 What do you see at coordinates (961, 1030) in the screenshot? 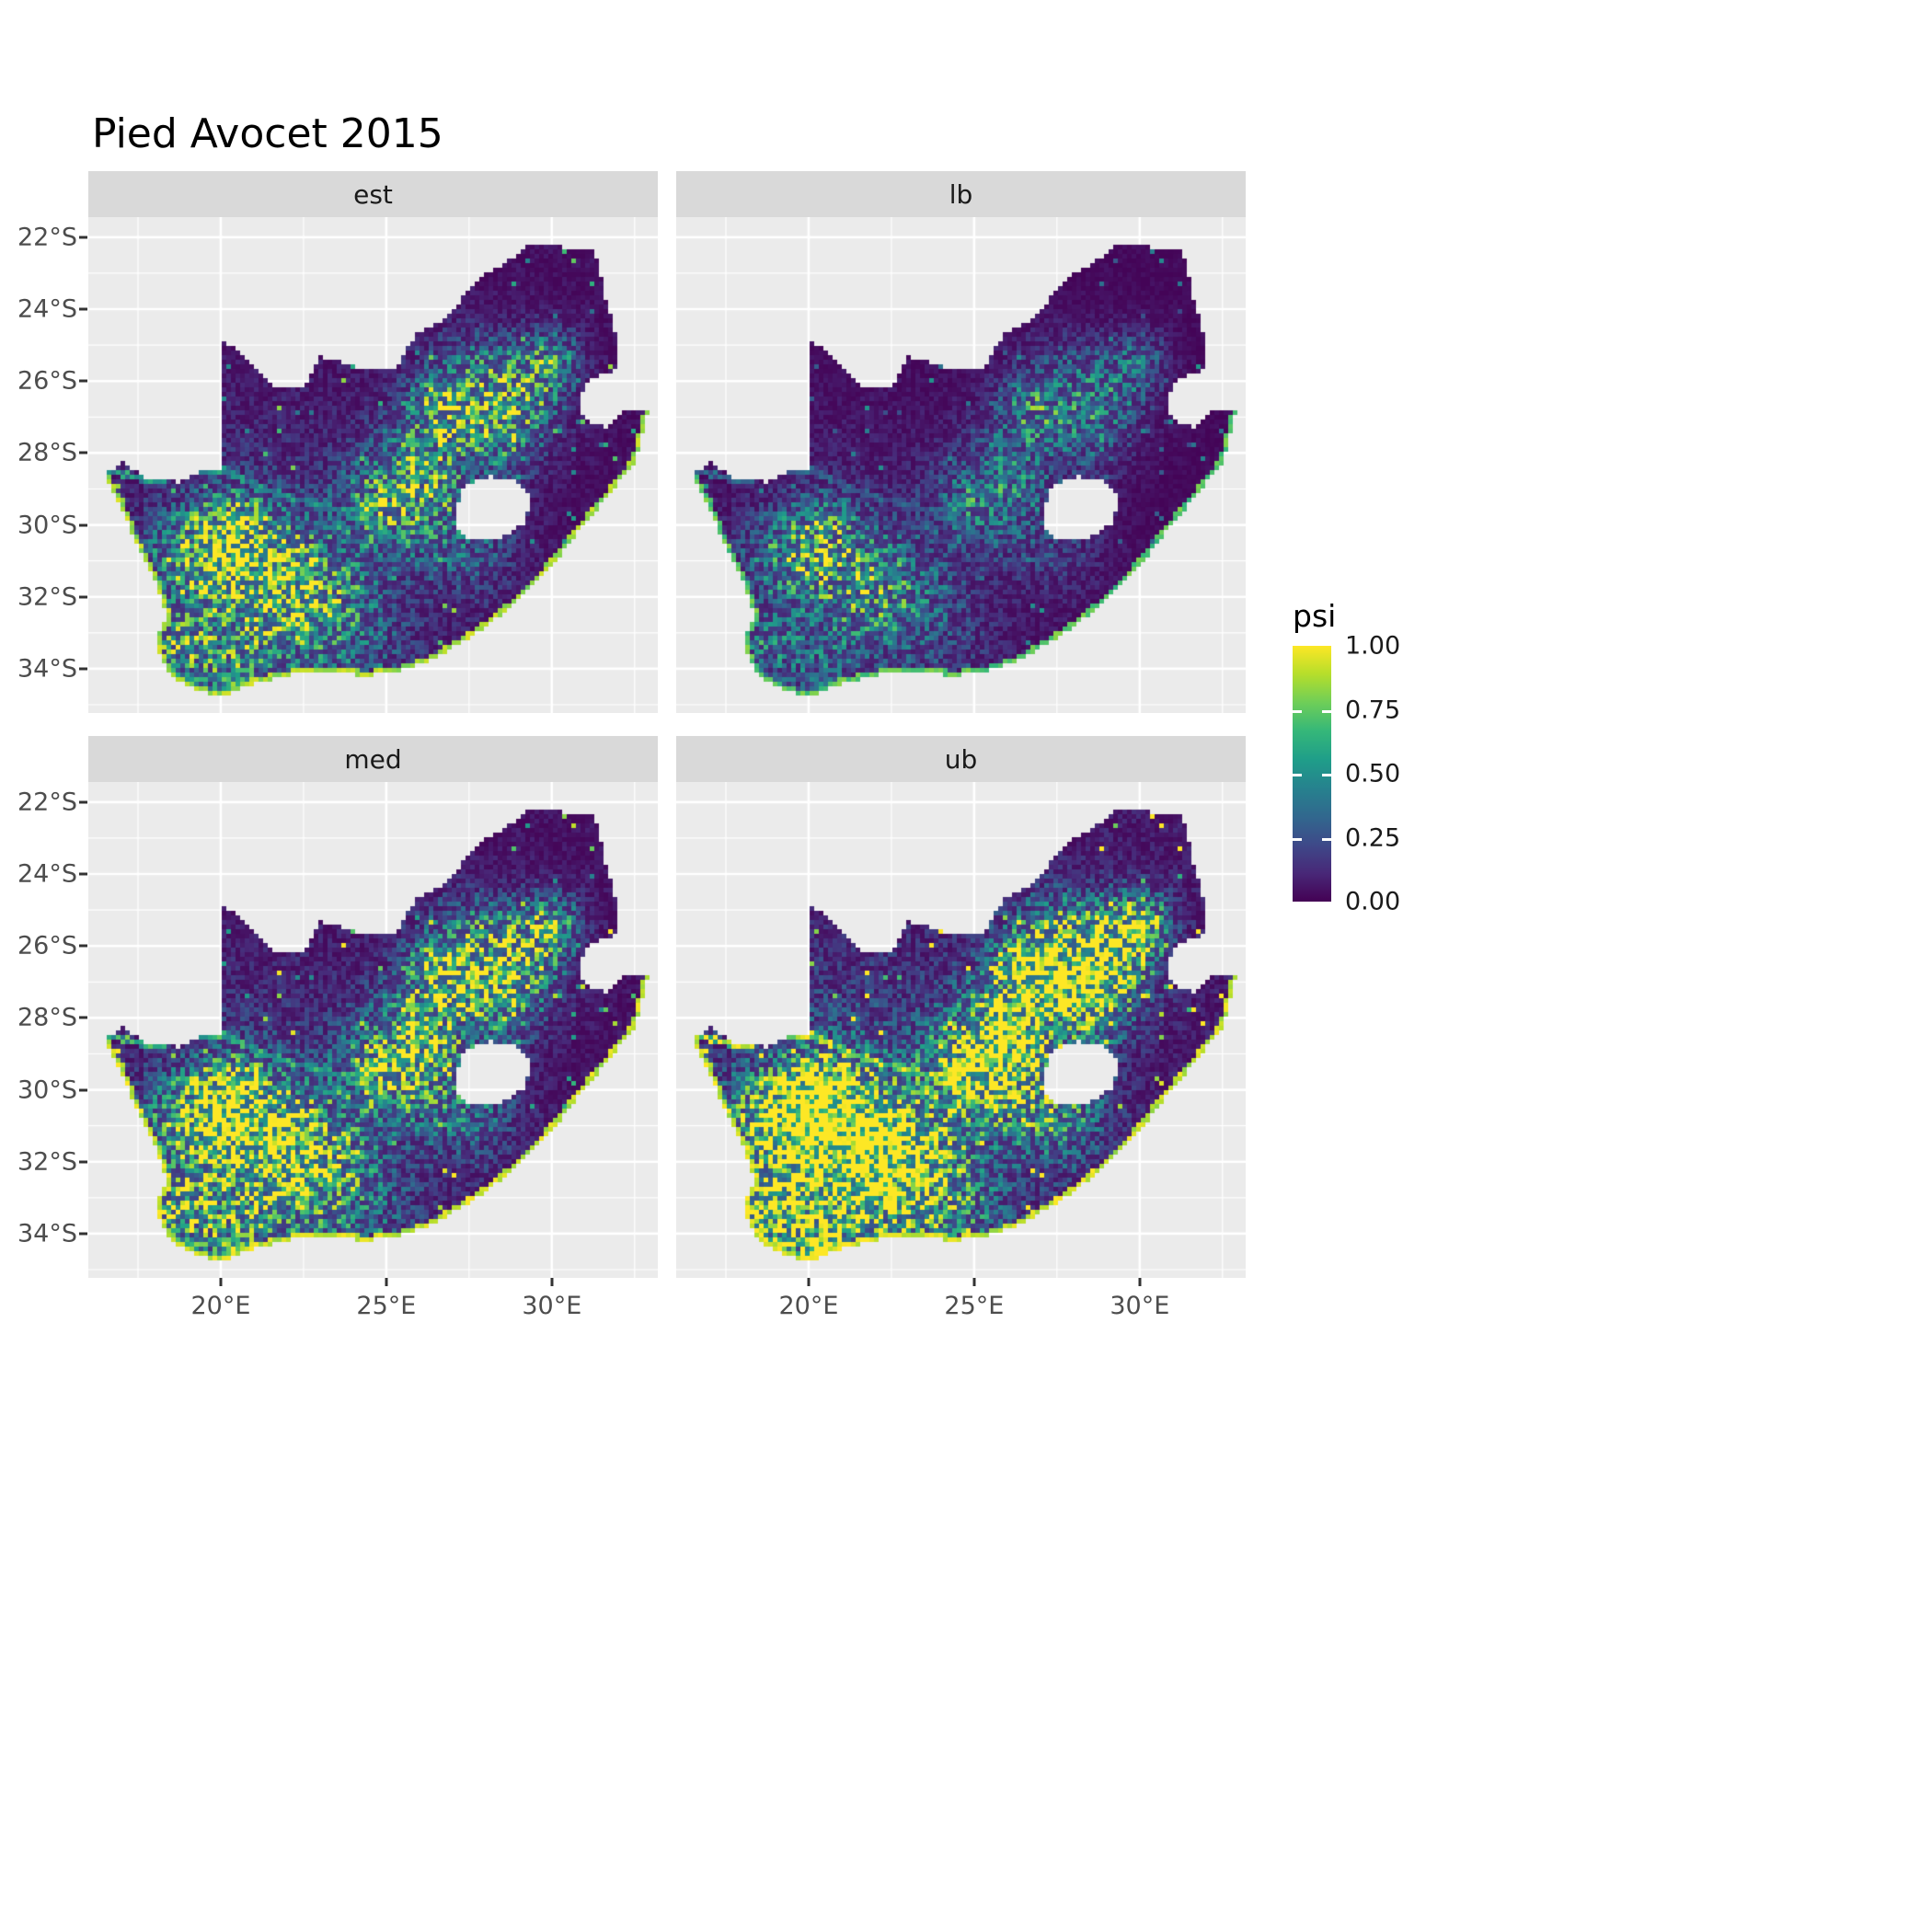
I see `map-panel-ub` at bounding box center [961, 1030].